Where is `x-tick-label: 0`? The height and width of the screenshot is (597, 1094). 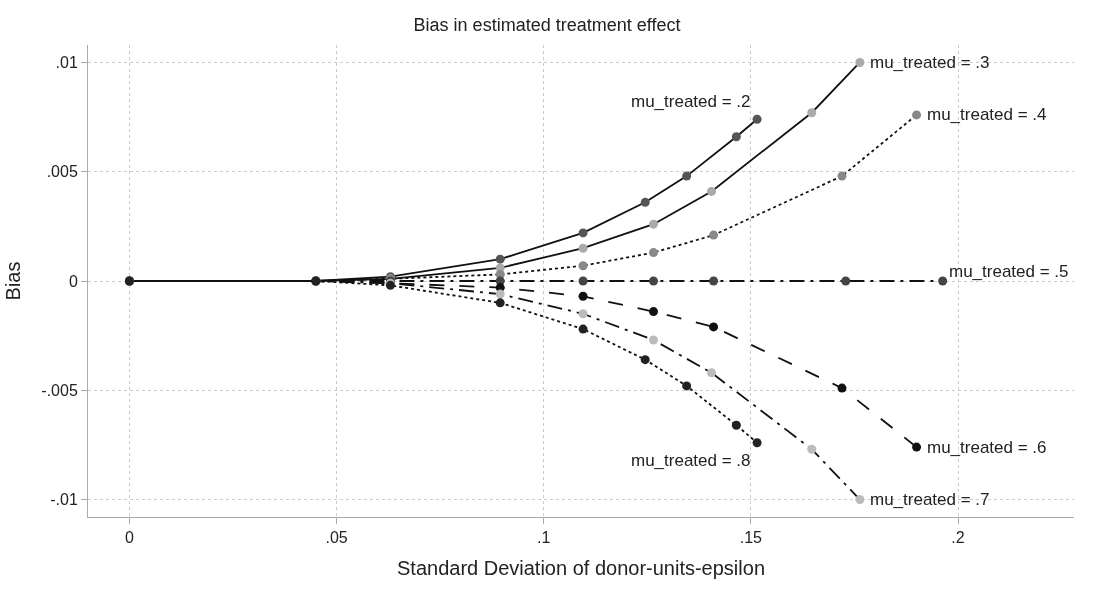 x-tick-label: 0 is located at coordinates (129, 538).